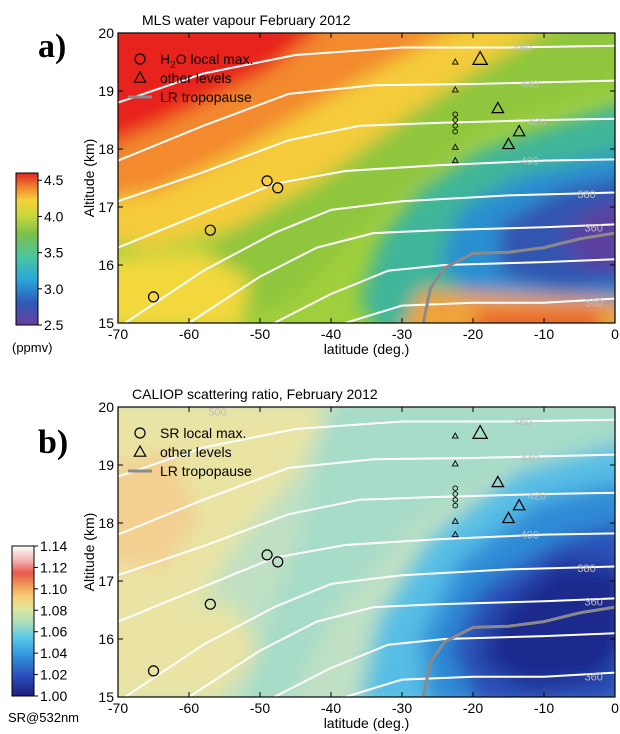  I want to click on colorbar-tick-label: 1.04, so click(53, 653).